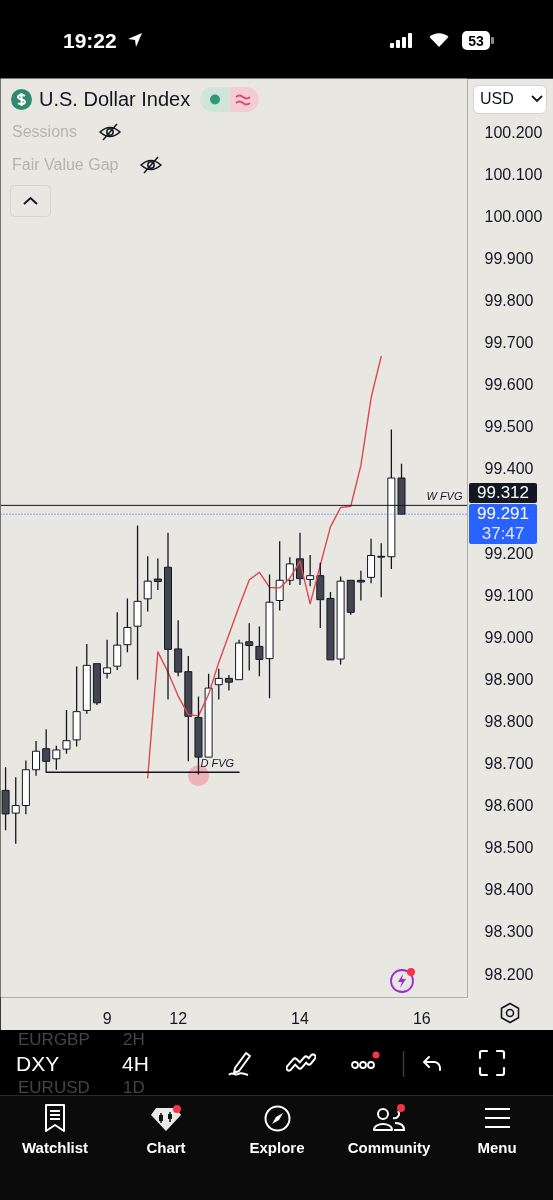 The height and width of the screenshot is (1200, 553). I want to click on text: EURGBP, so click(54, 1040).